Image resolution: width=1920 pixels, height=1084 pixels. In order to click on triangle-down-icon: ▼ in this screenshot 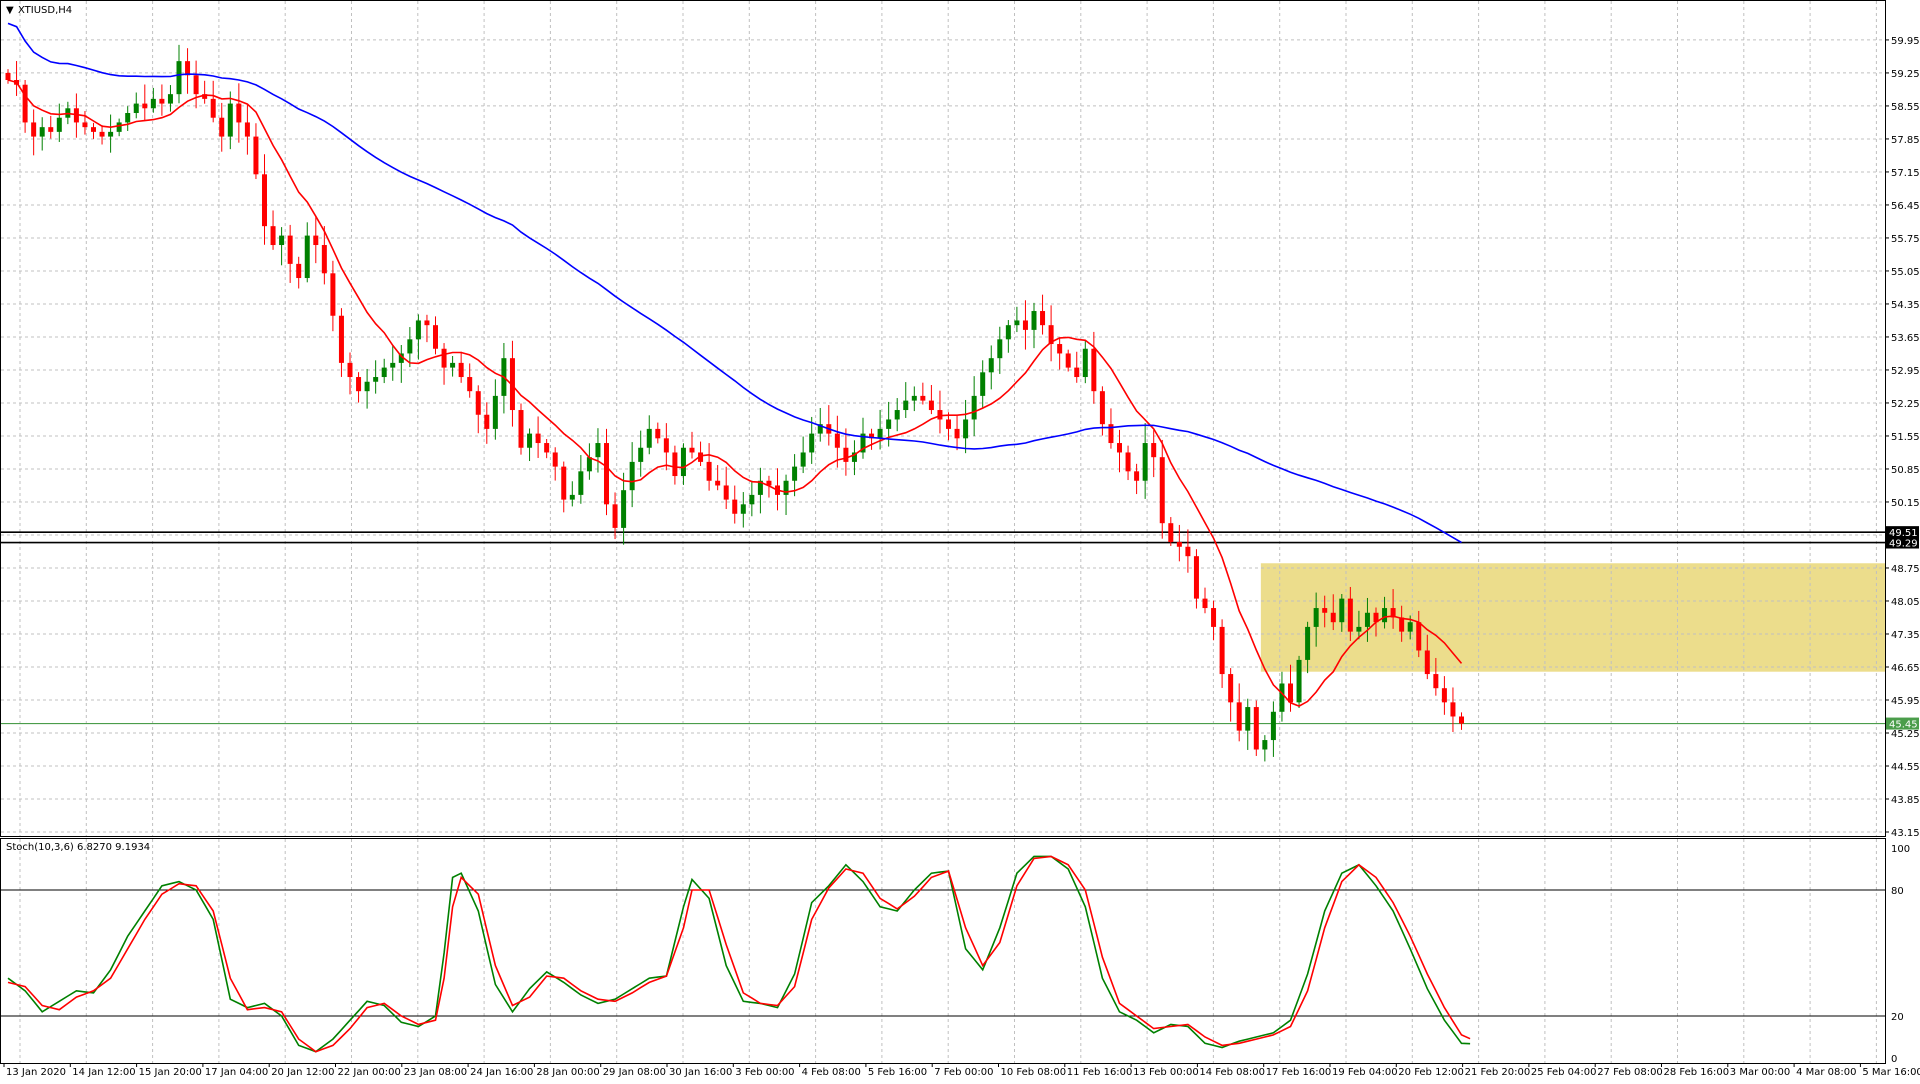, I will do `click(10, 10)`.